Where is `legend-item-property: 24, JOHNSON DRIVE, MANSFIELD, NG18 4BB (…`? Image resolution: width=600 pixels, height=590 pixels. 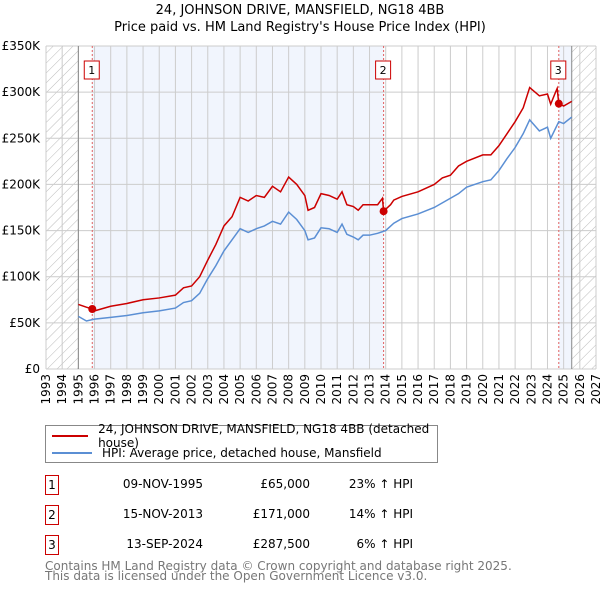
legend-item-property: 24, JOHNSON DRIVE, MANSFIELD, NG18 4BB (… is located at coordinates (244, 436).